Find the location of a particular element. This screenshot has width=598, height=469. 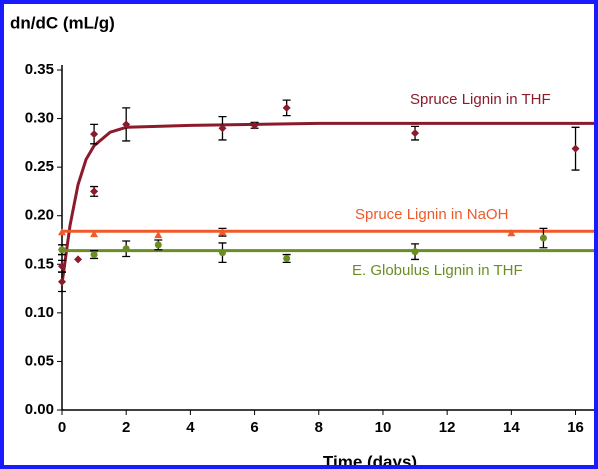

y-tick-label: 0.35 is located at coordinates (39, 69).